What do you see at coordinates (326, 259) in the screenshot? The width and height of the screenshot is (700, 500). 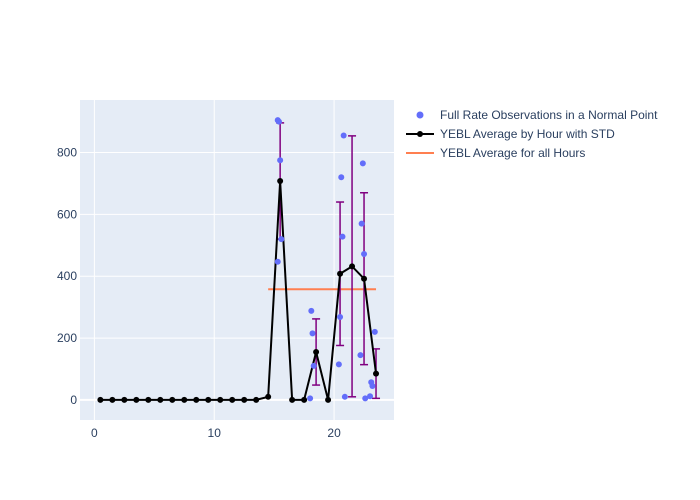 I see `observation-points` at bounding box center [326, 259].